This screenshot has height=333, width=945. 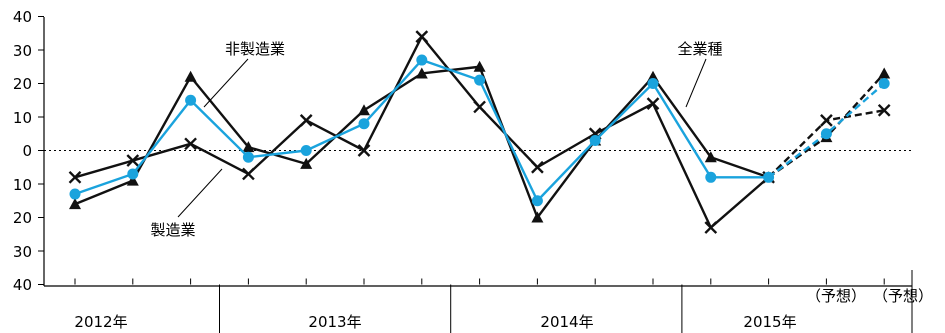 What do you see at coordinates (334, 322) in the screenshot?
I see `year-label-2013: 2013年` at bounding box center [334, 322].